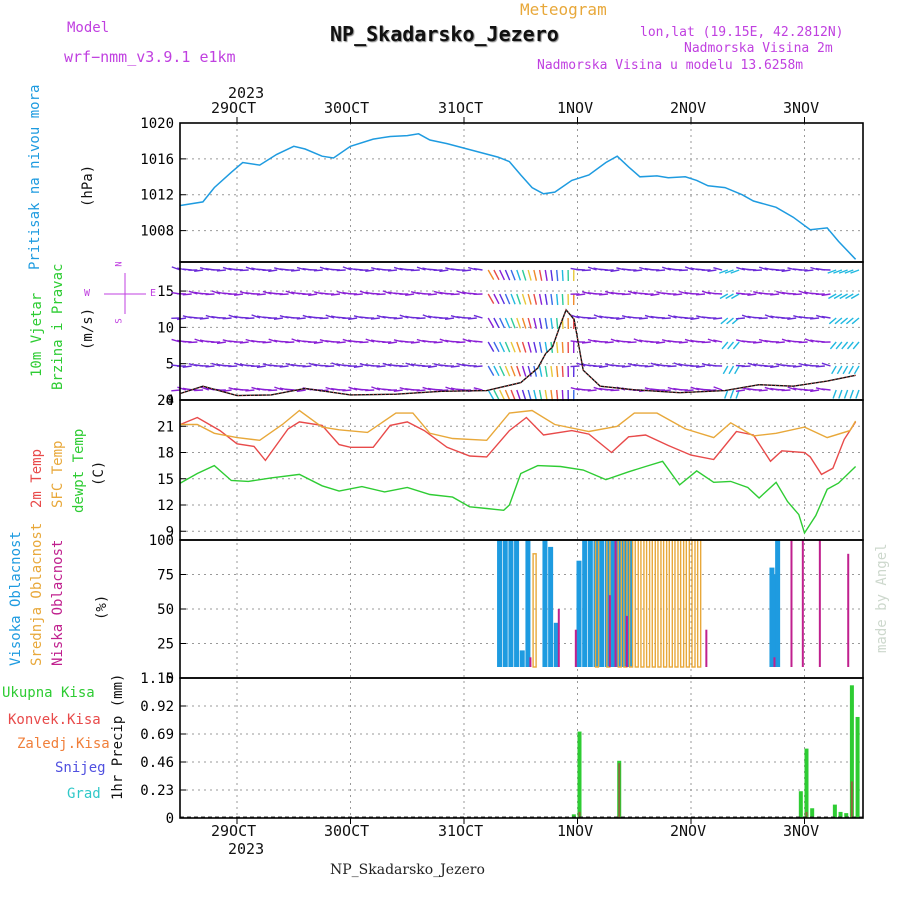 Image resolution: width=900 pixels, height=900 pixels. Describe the element at coordinates (234, 831) in the screenshot. I see `day-label-bottom: 29OCT` at that location.